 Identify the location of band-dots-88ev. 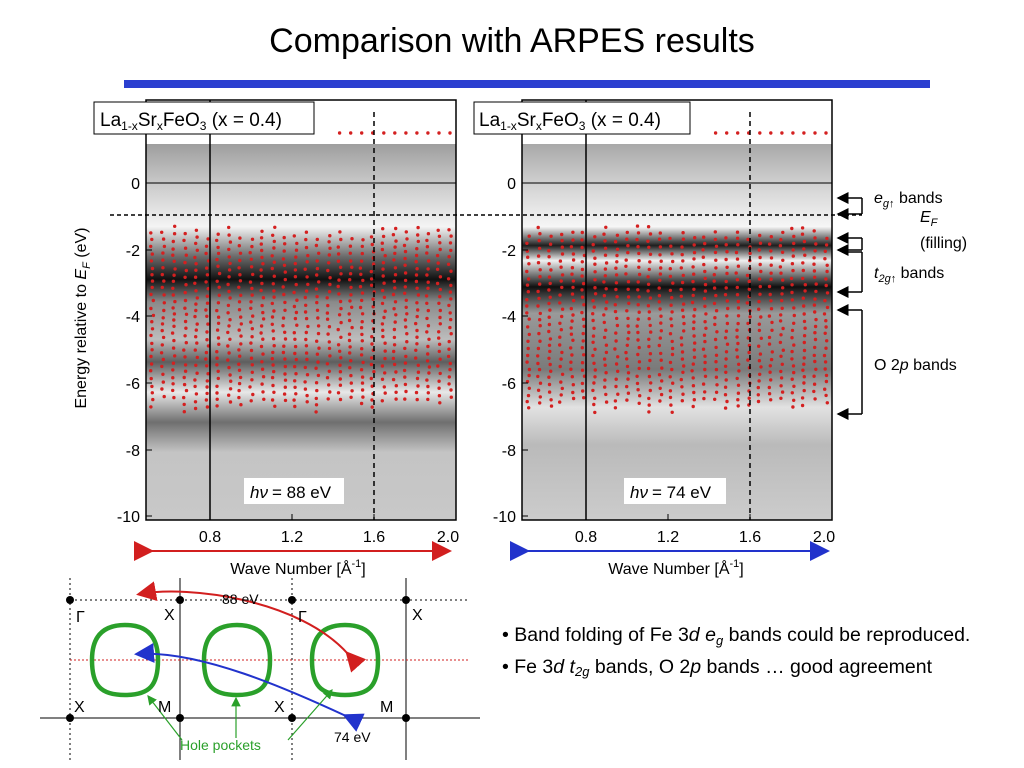
(301, 272).